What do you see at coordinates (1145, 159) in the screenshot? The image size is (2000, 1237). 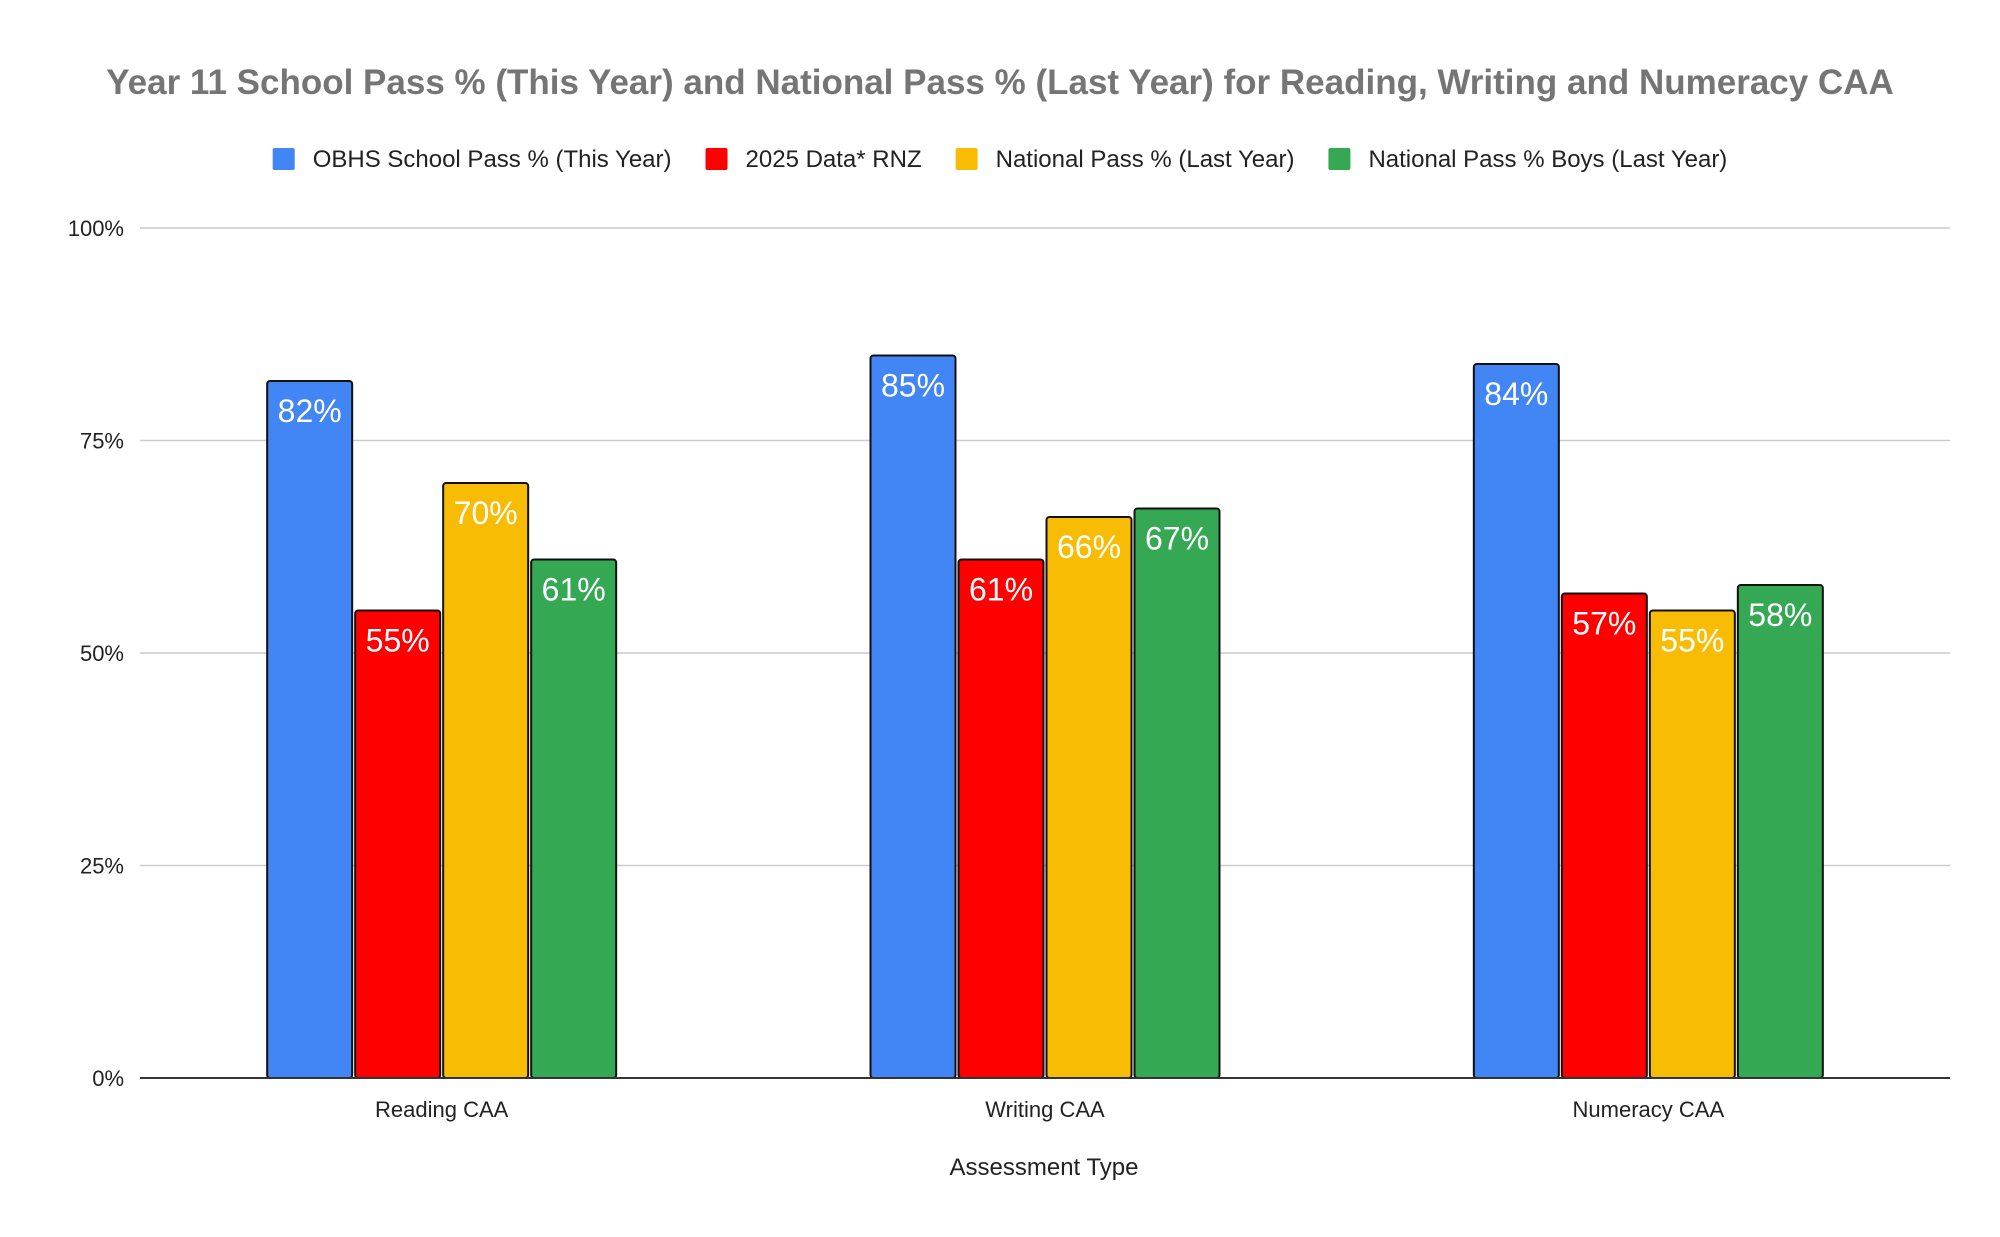 I see `legend-label: National Pass % (Last Year)` at bounding box center [1145, 159].